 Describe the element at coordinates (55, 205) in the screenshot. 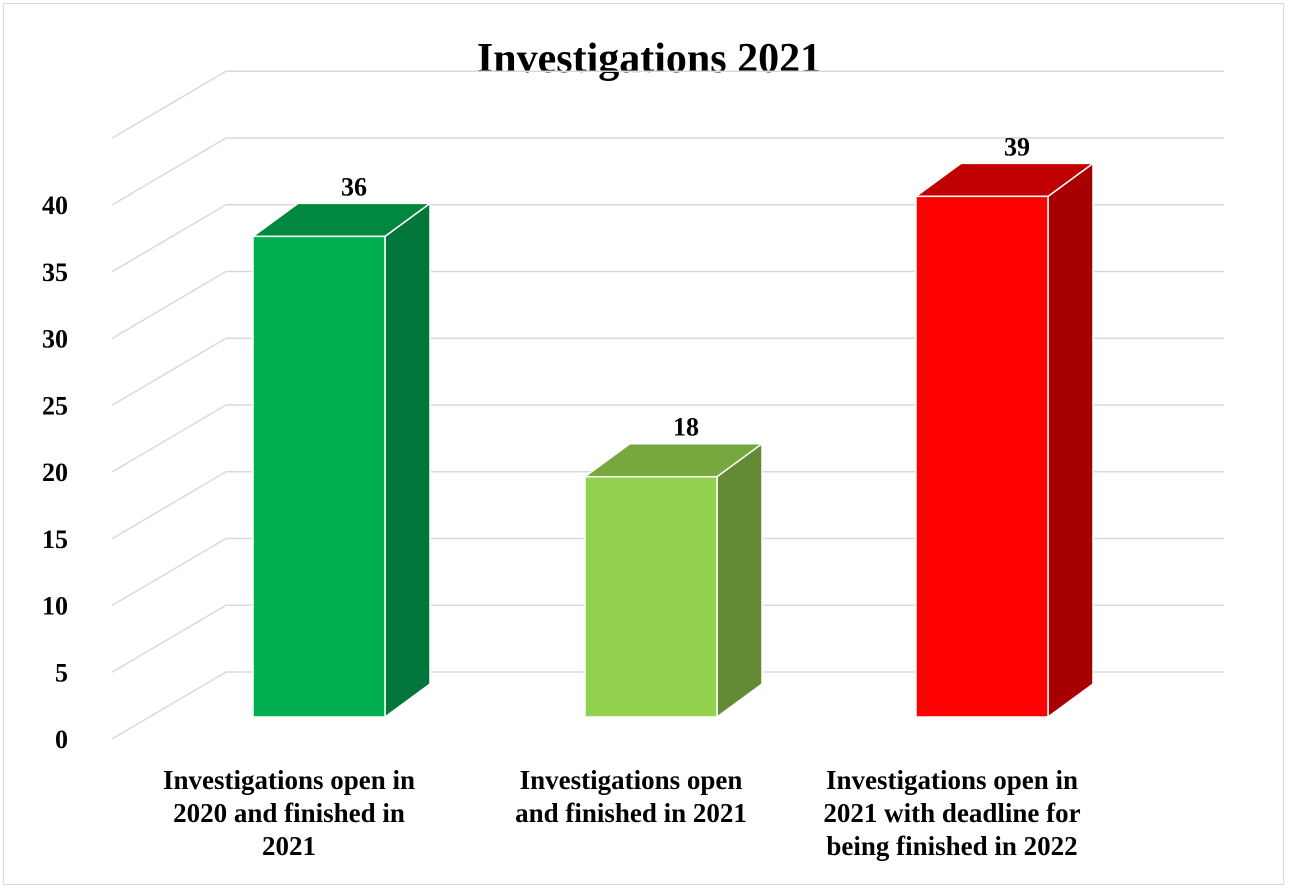

I see `y-tick-label: 40` at that location.